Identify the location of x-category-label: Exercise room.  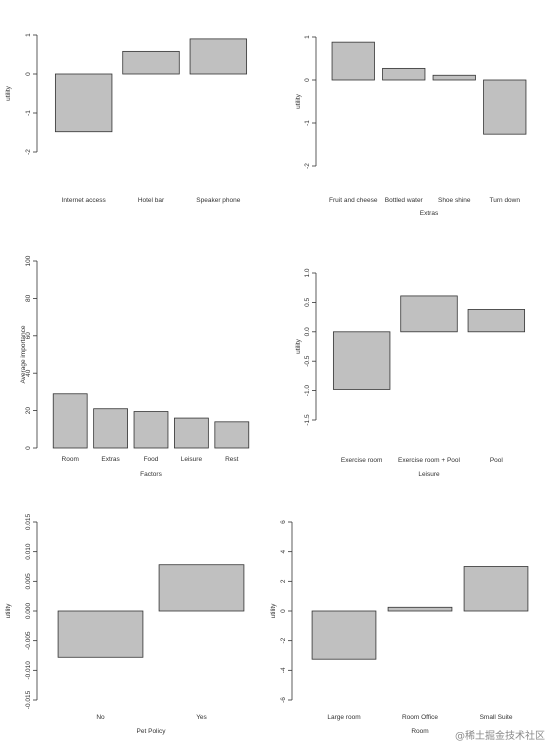
(362, 460).